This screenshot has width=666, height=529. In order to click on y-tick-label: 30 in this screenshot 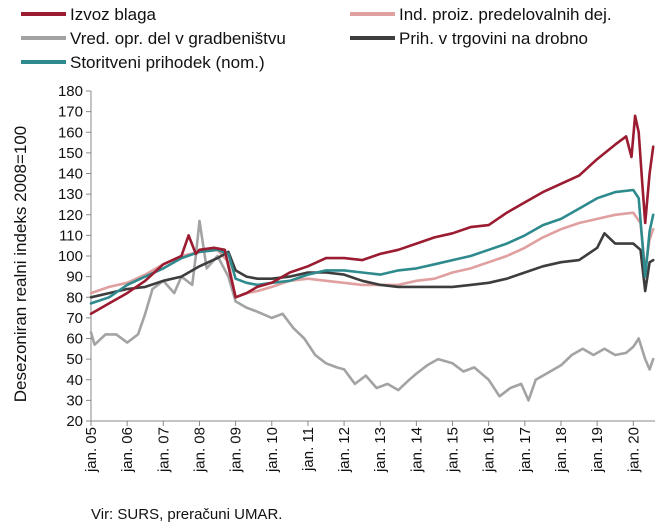, I will do `click(74, 400)`.